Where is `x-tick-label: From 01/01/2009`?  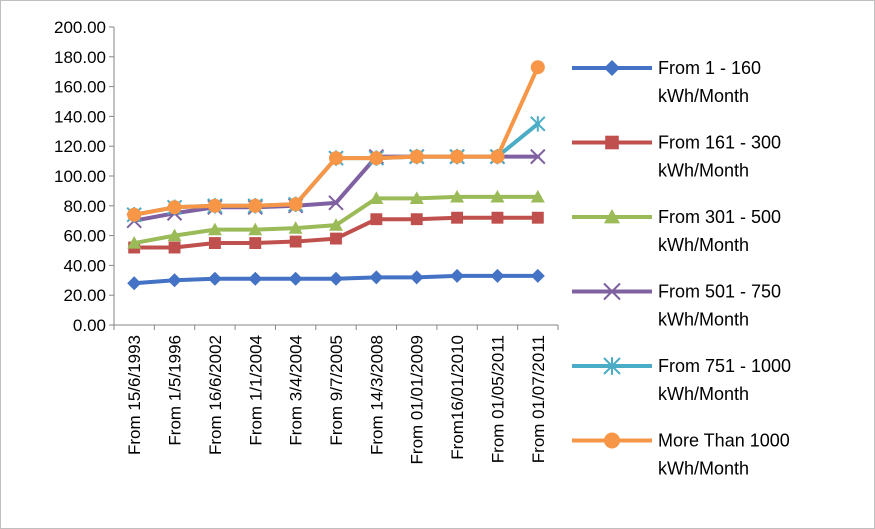 x-tick-label: From 01/01/2009 is located at coordinates (417, 399).